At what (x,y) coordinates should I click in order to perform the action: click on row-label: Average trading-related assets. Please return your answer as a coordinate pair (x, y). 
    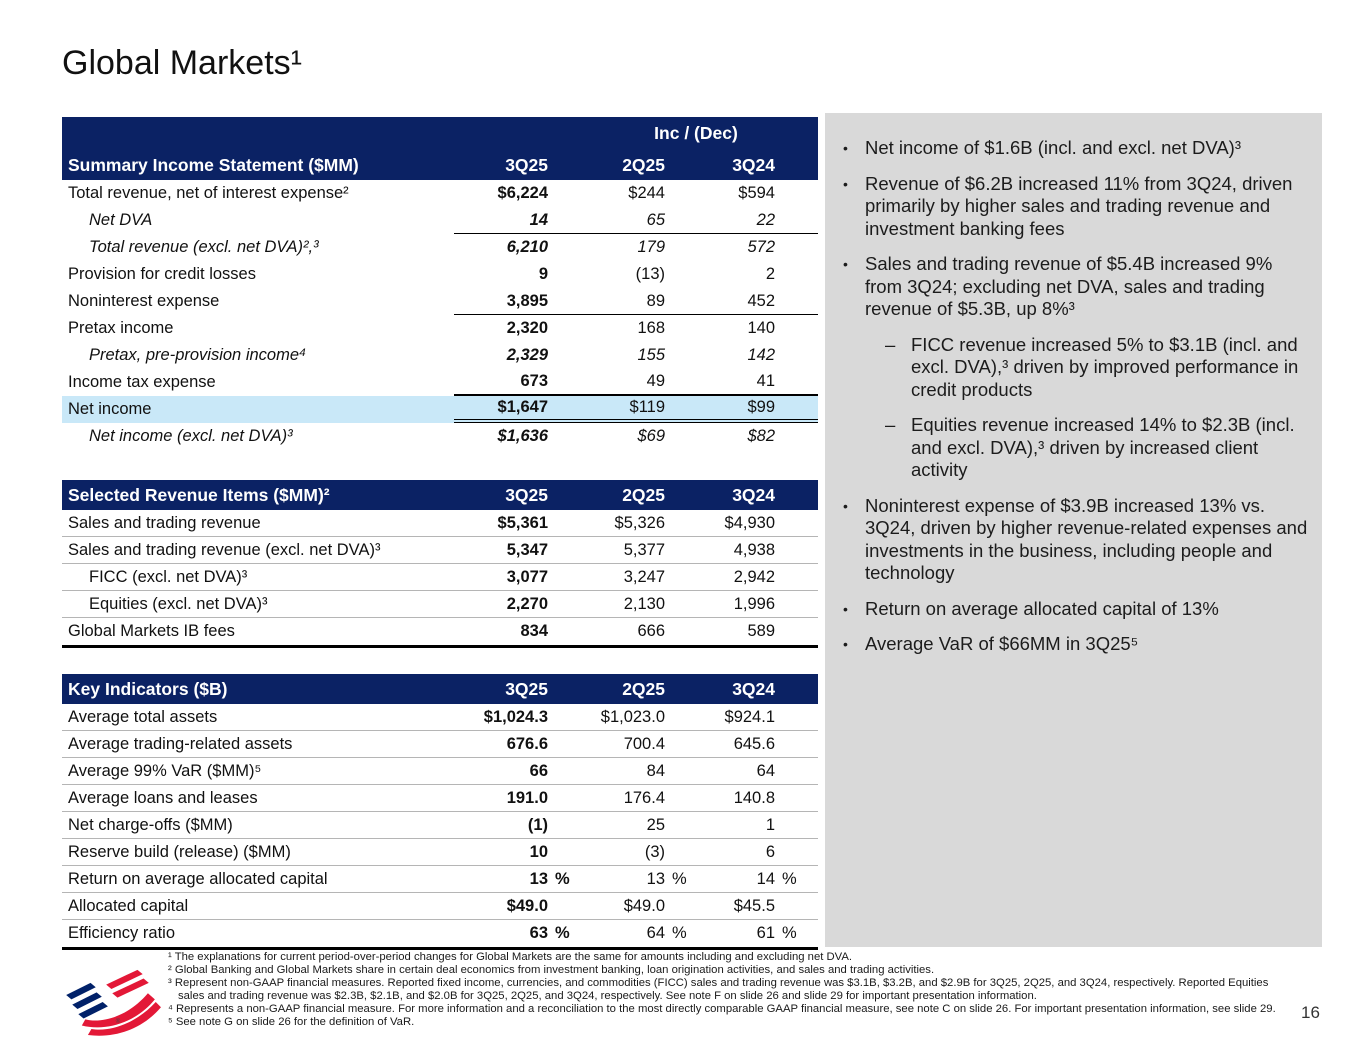
    Looking at the image, I should click on (180, 743).